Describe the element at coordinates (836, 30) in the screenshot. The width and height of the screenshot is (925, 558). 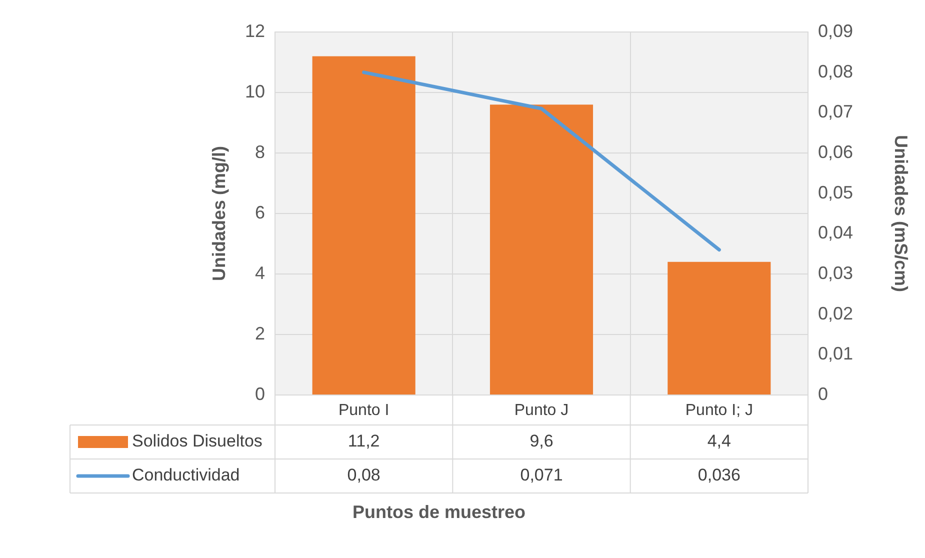
I see `y2-tick-label: 0,09` at that location.